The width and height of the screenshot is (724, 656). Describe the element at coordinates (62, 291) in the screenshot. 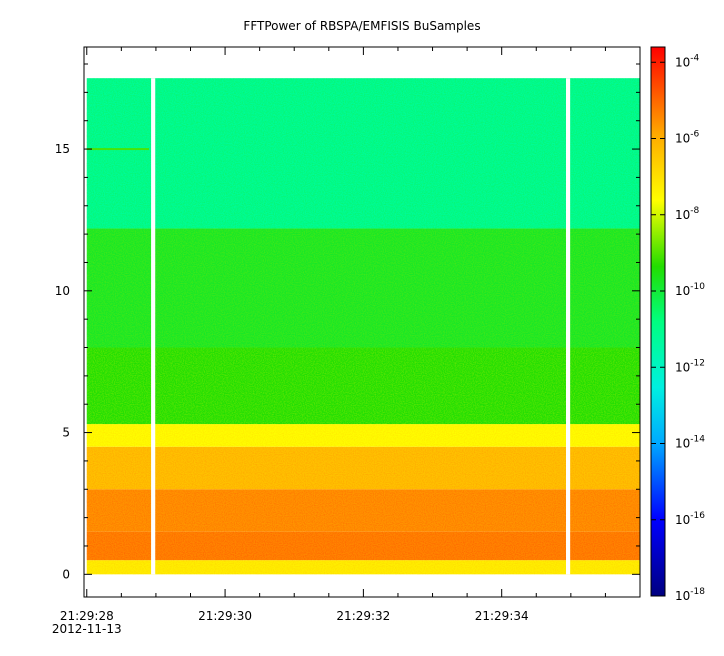

I see `y-tick-label-2: 10` at that location.